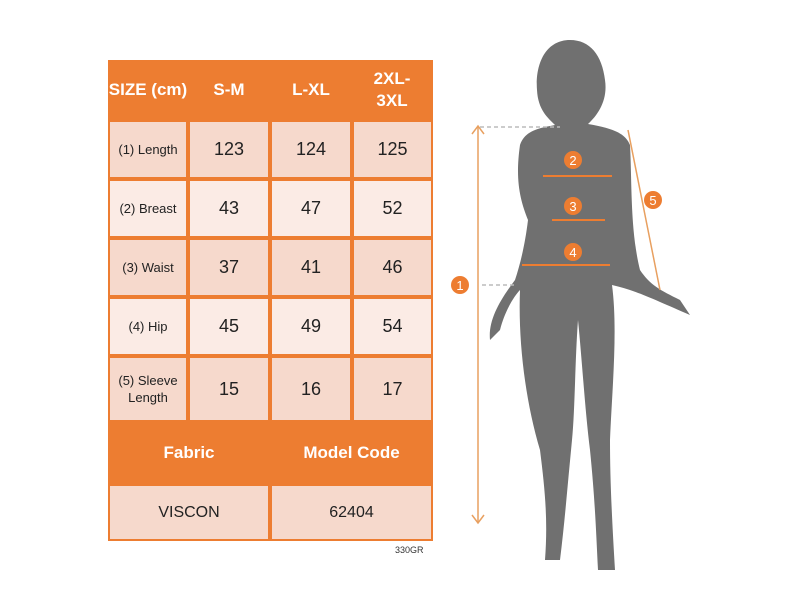 The width and height of the screenshot is (800, 589). What do you see at coordinates (392, 326) in the screenshot?
I see `size-value: 54` at bounding box center [392, 326].